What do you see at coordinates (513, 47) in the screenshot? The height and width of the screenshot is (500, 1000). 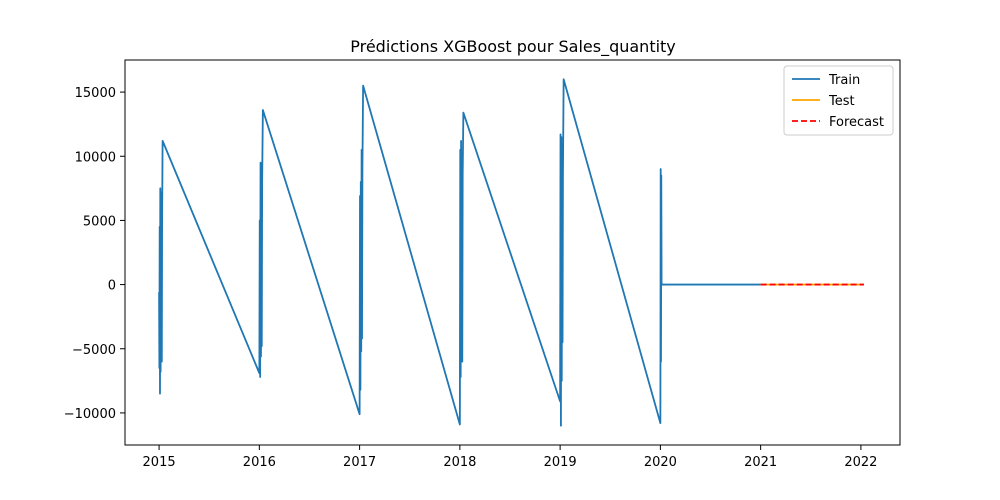 I see `chart-title: Prédictions XGBoost pour Sales_quantity` at bounding box center [513, 47].